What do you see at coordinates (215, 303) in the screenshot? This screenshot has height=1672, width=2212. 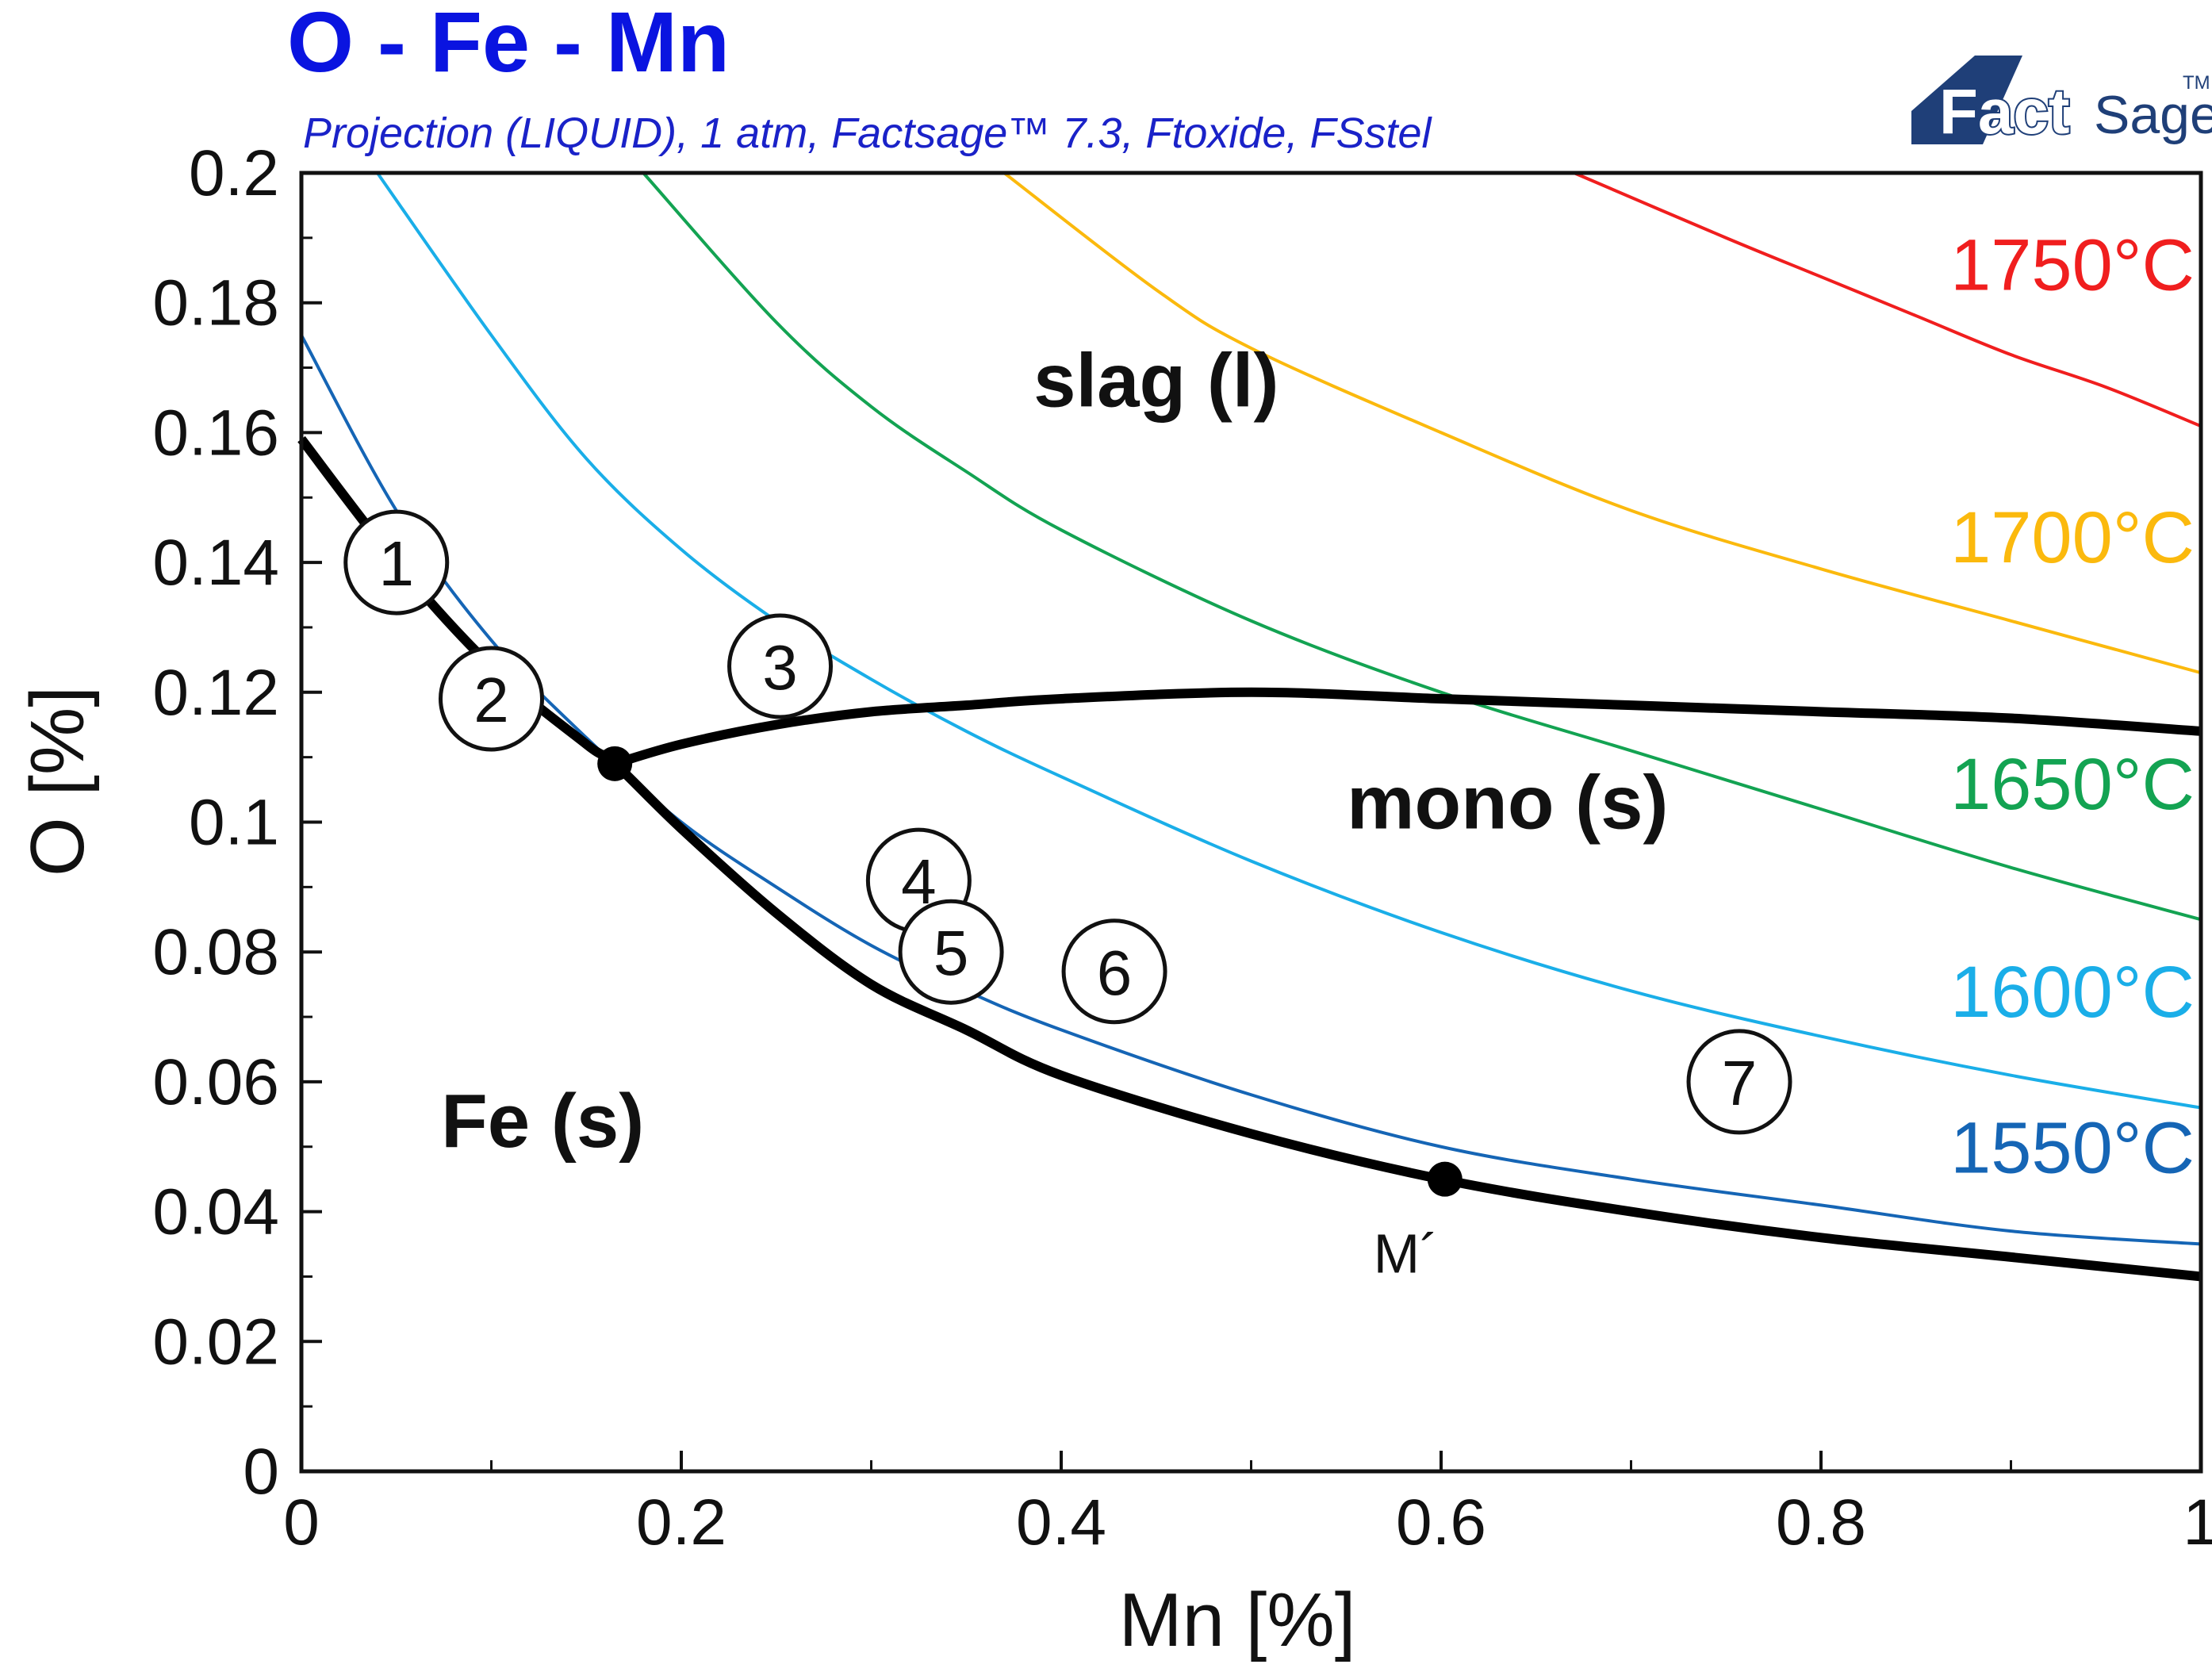 I see `y-tick-label: 0.18` at bounding box center [215, 303].